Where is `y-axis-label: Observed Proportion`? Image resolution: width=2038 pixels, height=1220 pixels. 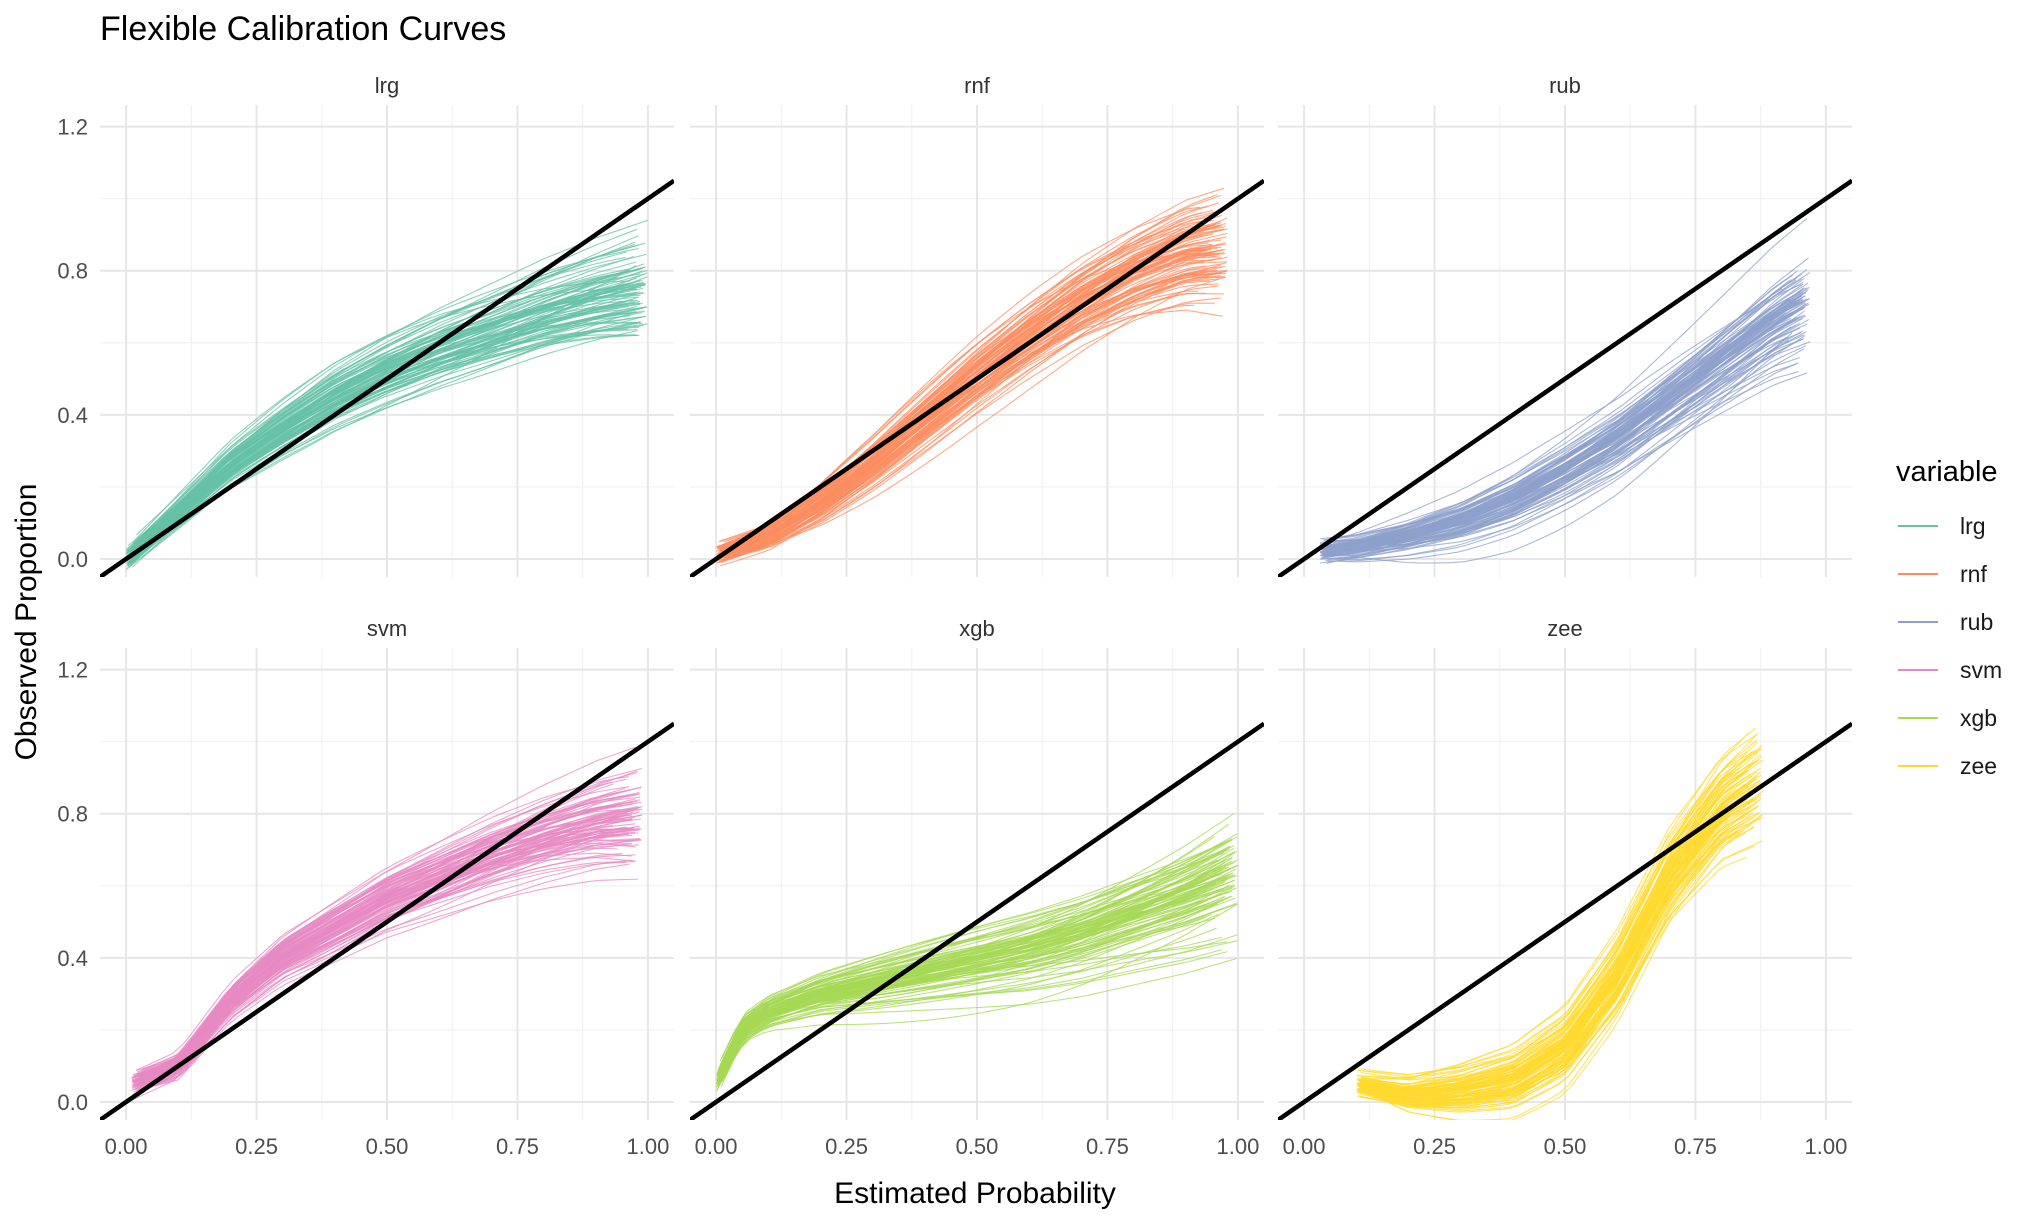 y-axis-label: Observed Proportion is located at coordinates (26, 622).